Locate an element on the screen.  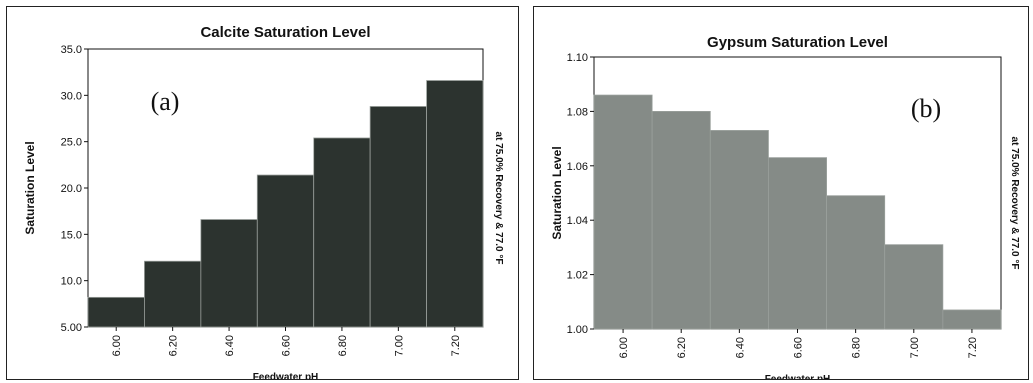
gypsum-y-tick-label: 1.02 is located at coordinates (577, 276).